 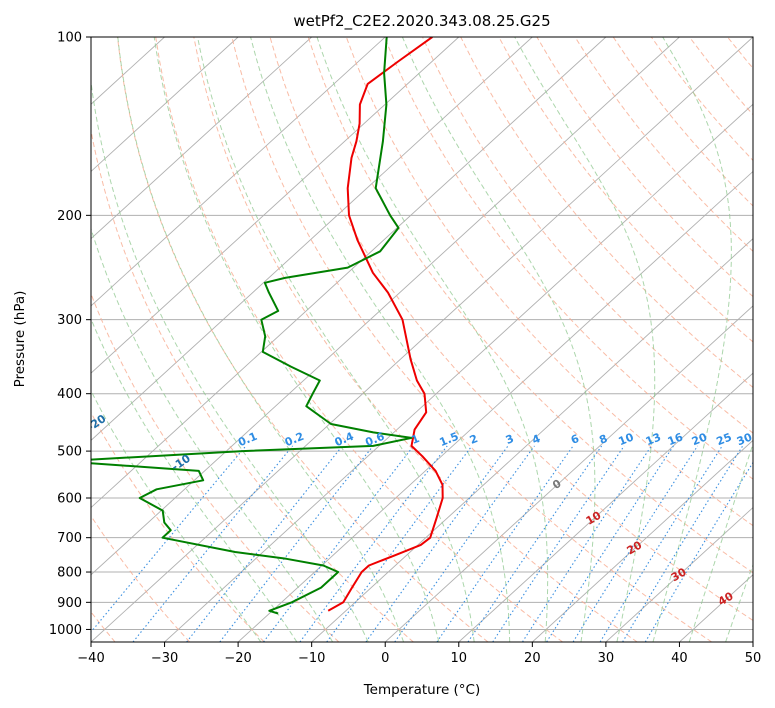 What do you see at coordinates (69, 320) in the screenshot?
I see `y-tick-label: 300` at bounding box center [69, 320].